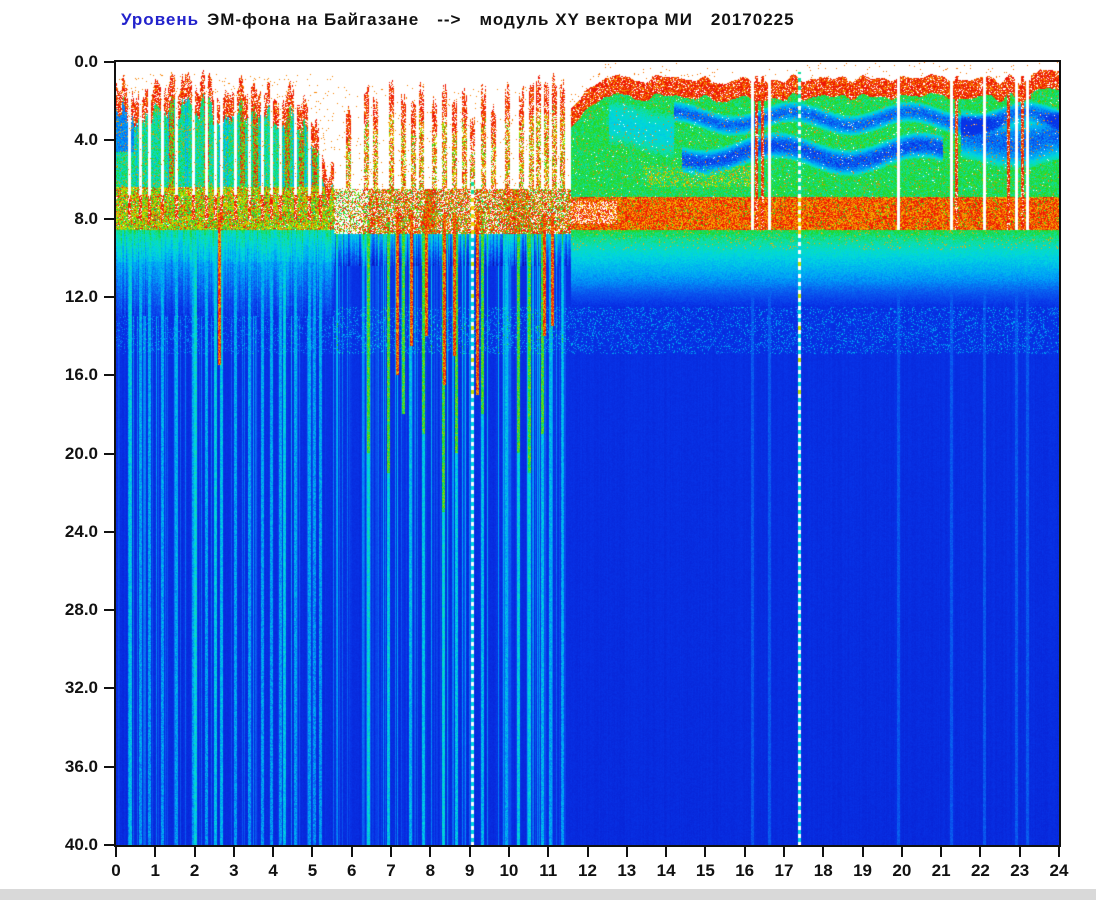 The height and width of the screenshot is (900, 1096). Describe the element at coordinates (1059, 870) in the screenshot. I see `x-tick-label: 24` at that location.